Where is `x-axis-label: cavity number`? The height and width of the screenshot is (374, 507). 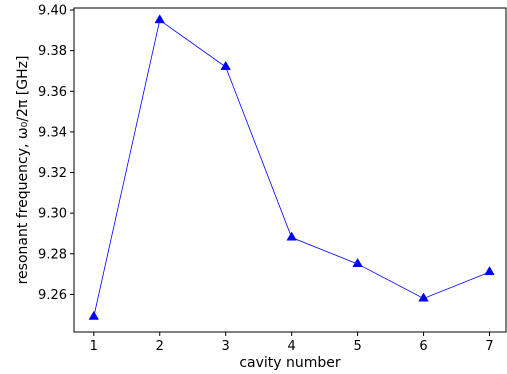 x-axis-label: cavity number is located at coordinates (290, 363).